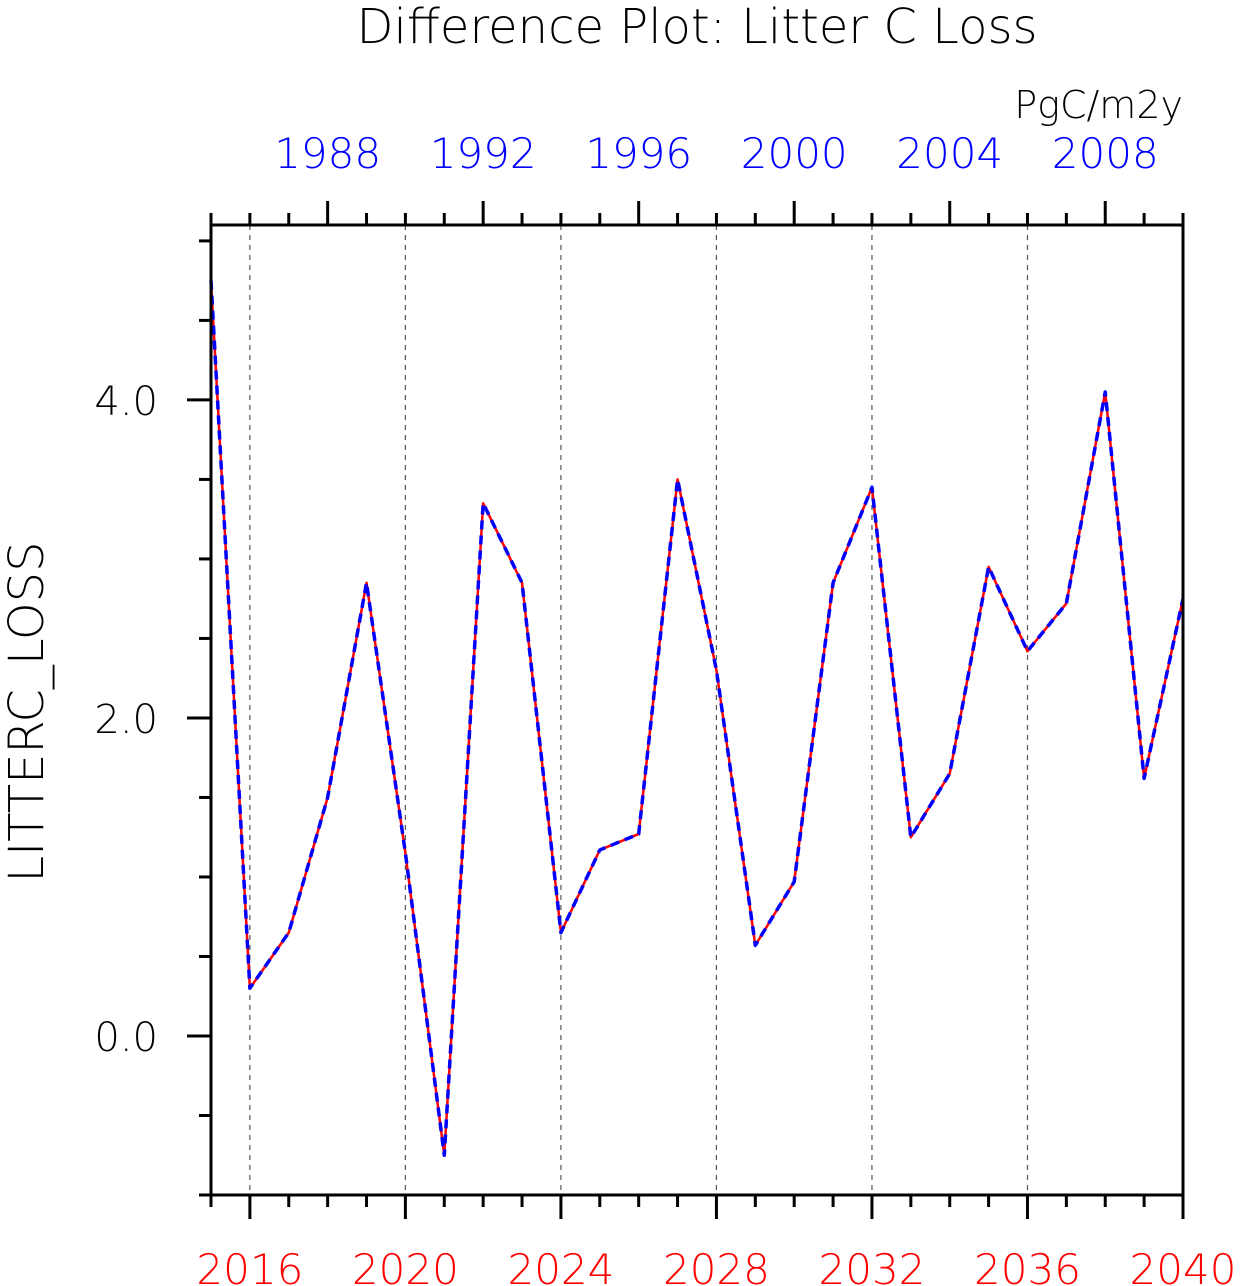 The width and height of the screenshot is (1241, 1286). I want to click on top-tick-label: 2008, so click(1105, 153).